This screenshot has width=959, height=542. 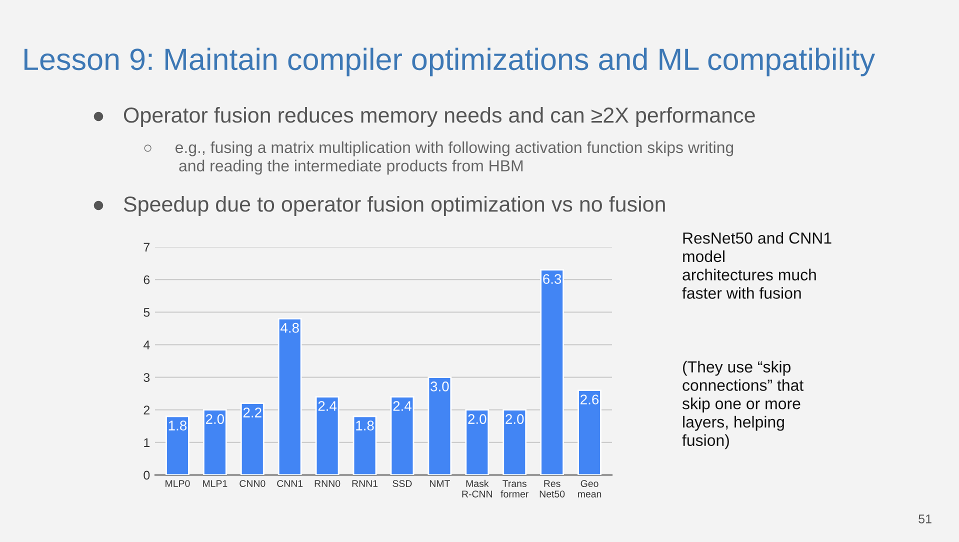 What do you see at coordinates (147, 410) in the screenshot?
I see `y-tick-label: 2` at bounding box center [147, 410].